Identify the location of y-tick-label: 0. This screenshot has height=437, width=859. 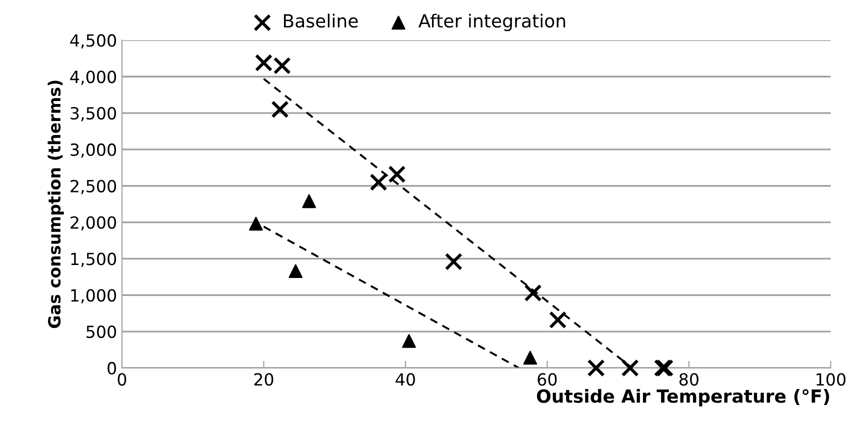
(112, 368).